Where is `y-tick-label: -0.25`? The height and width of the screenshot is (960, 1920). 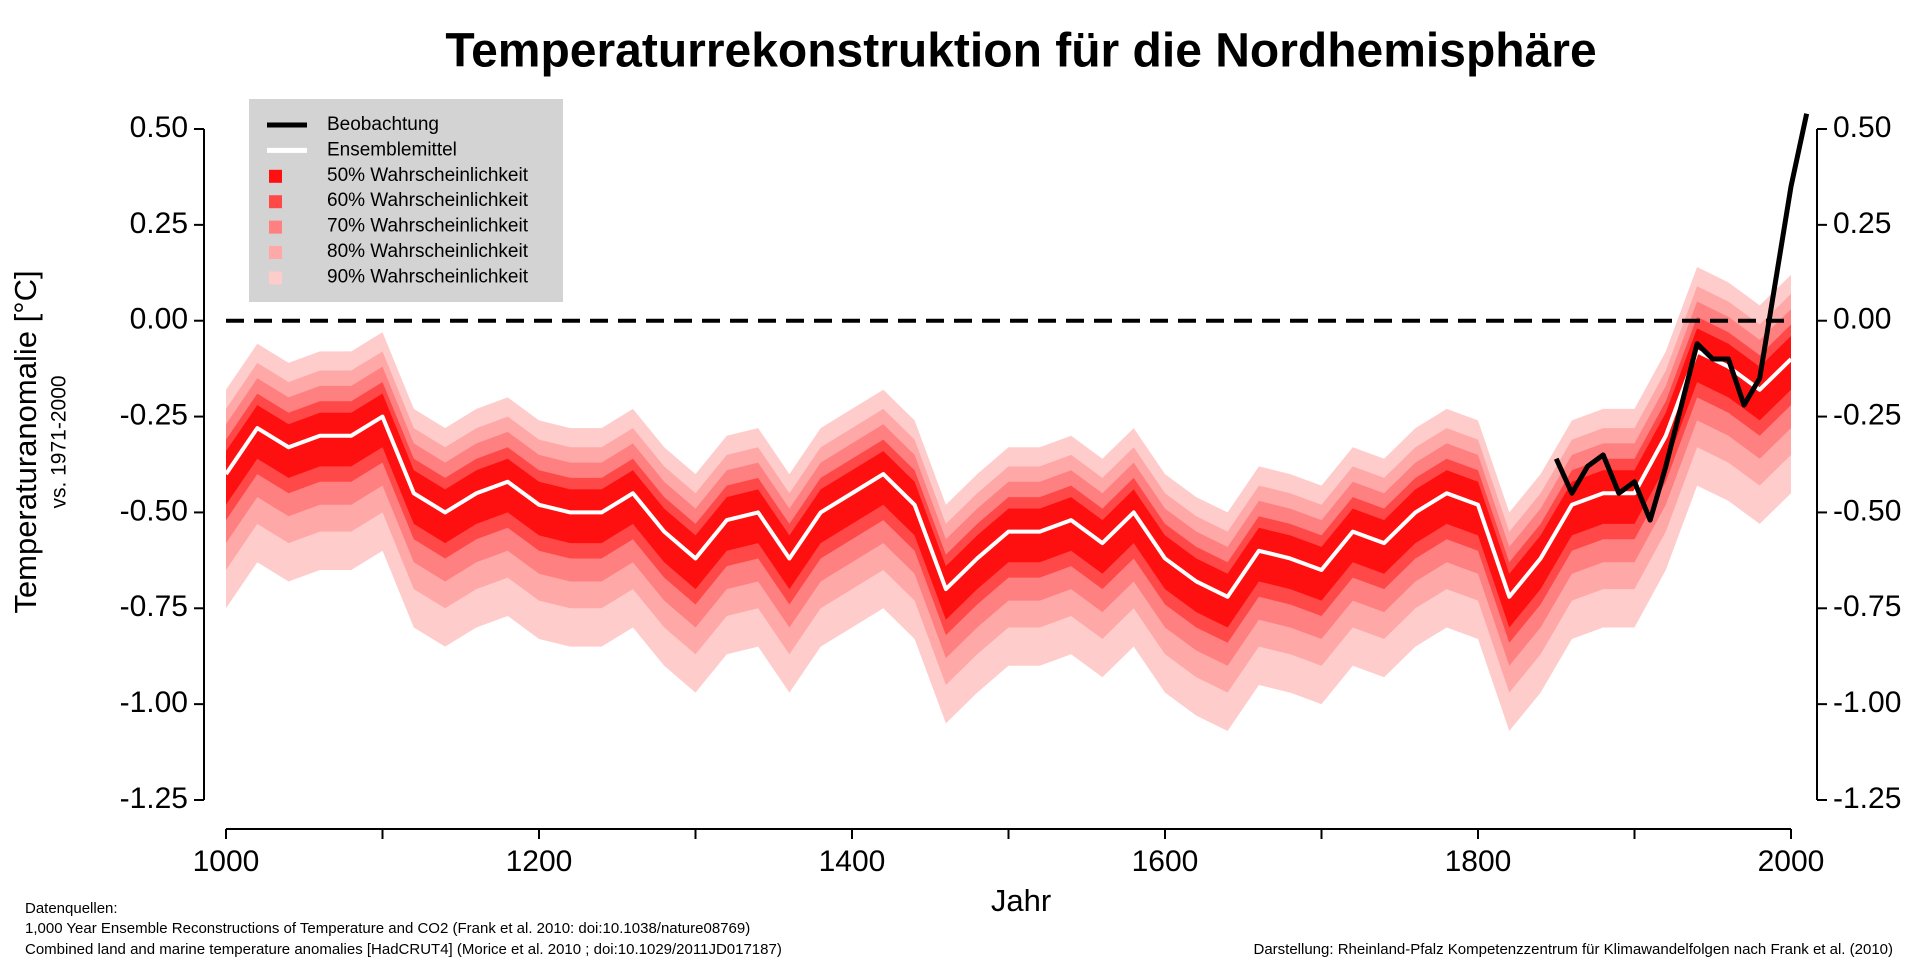
y-tick-label: -0.25 is located at coordinates (154, 414).